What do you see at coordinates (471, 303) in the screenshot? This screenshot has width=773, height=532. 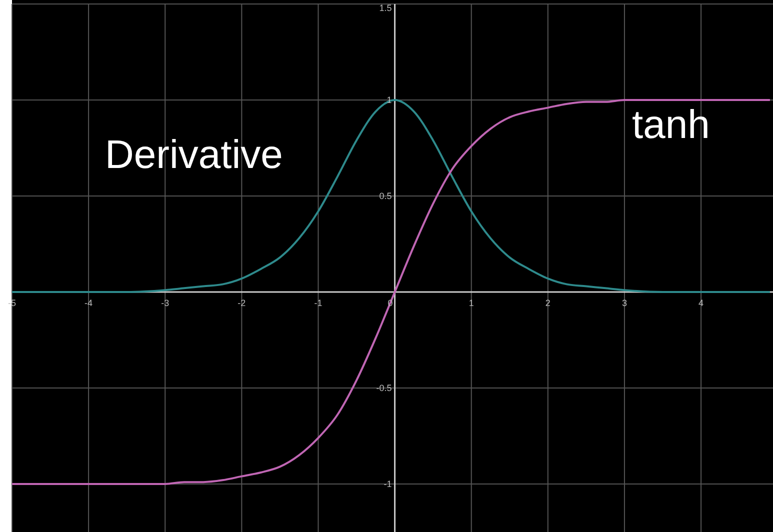 I see `x-tick-label: 1` at bounding box center [471, 303].